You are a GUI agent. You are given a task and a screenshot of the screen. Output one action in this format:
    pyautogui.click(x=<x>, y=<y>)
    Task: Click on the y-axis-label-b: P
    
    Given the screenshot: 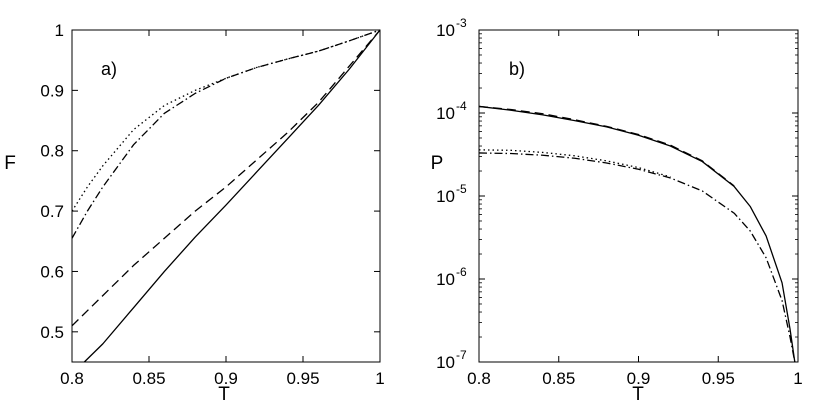 What is the action you would take?
    pyautogui.click(x=437, y=163)
    